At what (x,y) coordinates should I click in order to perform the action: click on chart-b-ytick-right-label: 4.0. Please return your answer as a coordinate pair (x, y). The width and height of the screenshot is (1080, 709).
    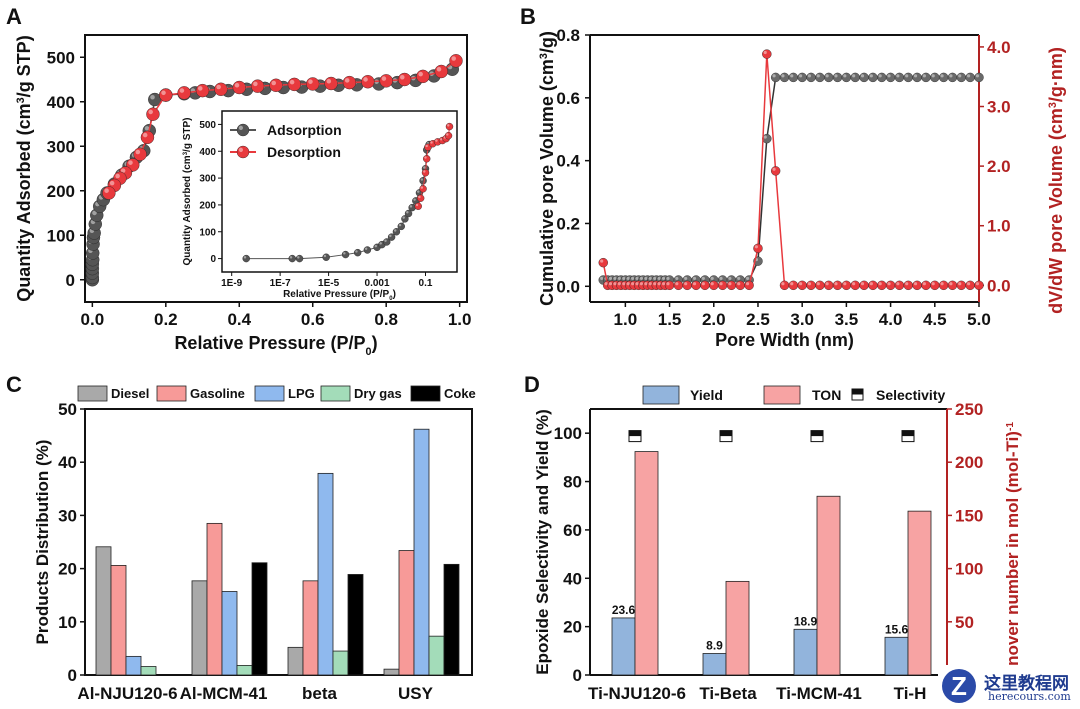
    Looking at the image, I should click on (999, 47).